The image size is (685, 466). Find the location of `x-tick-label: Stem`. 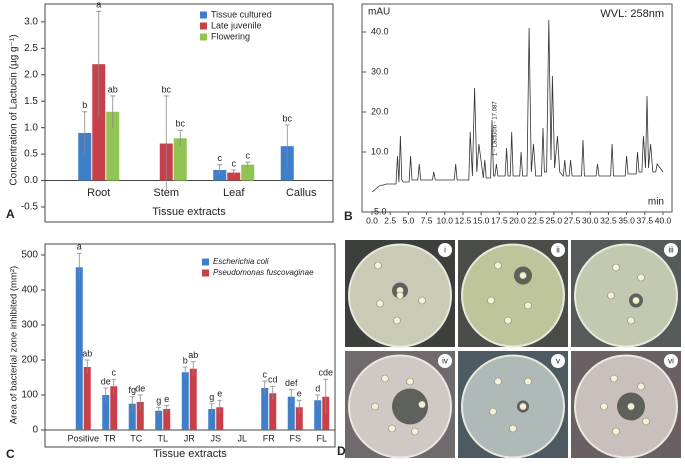

x-tick-label: Stem is located at coordinates (166, 193).